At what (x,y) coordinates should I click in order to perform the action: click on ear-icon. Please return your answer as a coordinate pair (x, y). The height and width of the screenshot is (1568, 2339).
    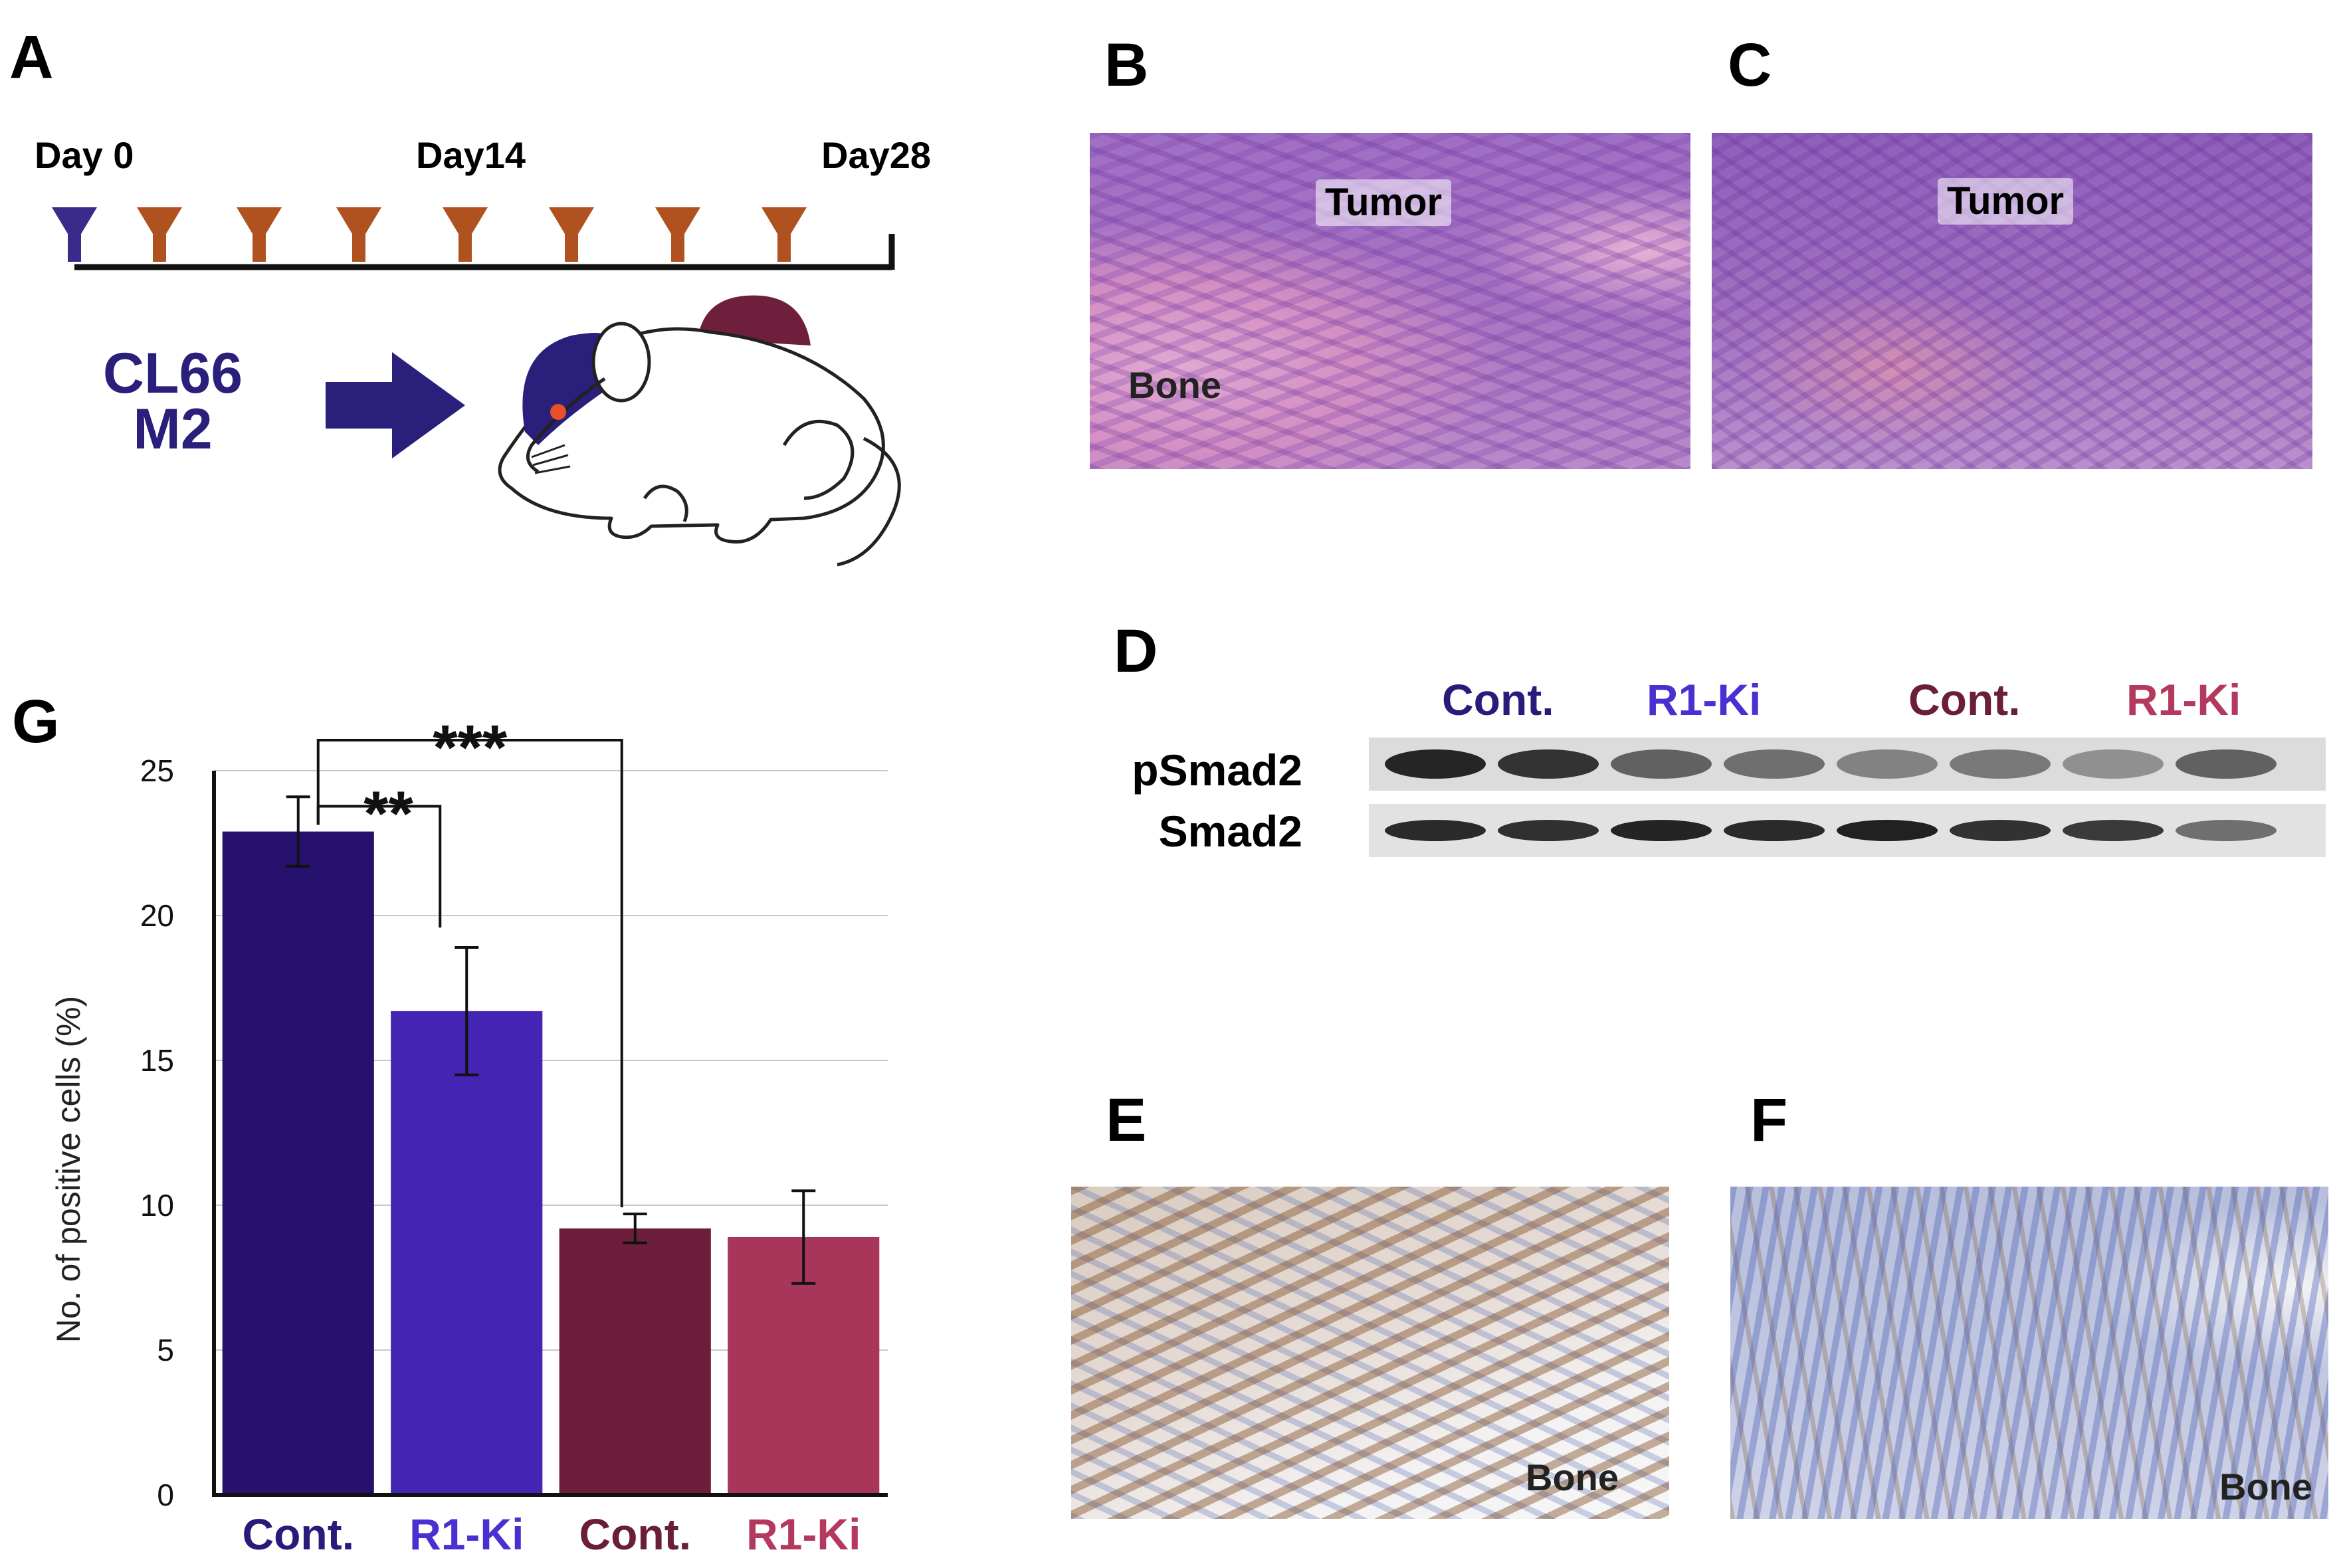
    Looking at the image, I should click on (621, 362).